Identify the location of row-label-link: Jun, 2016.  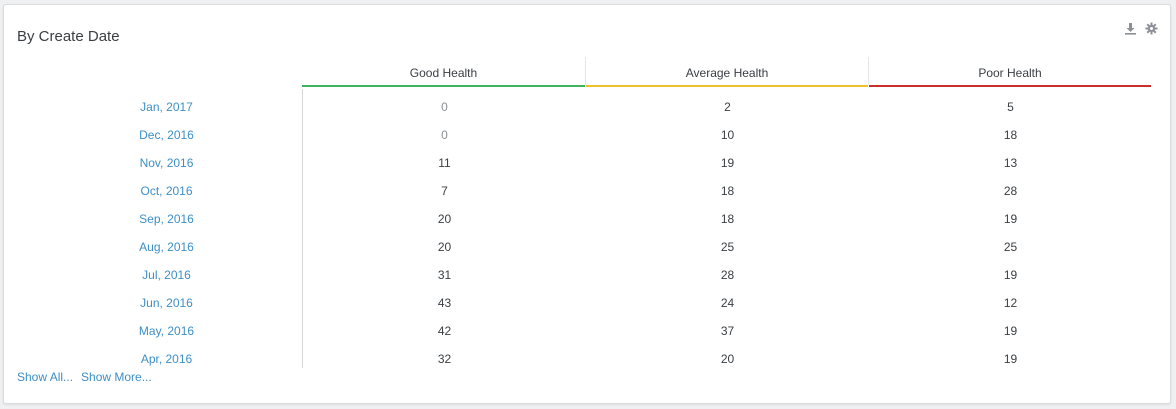
(166, 303).